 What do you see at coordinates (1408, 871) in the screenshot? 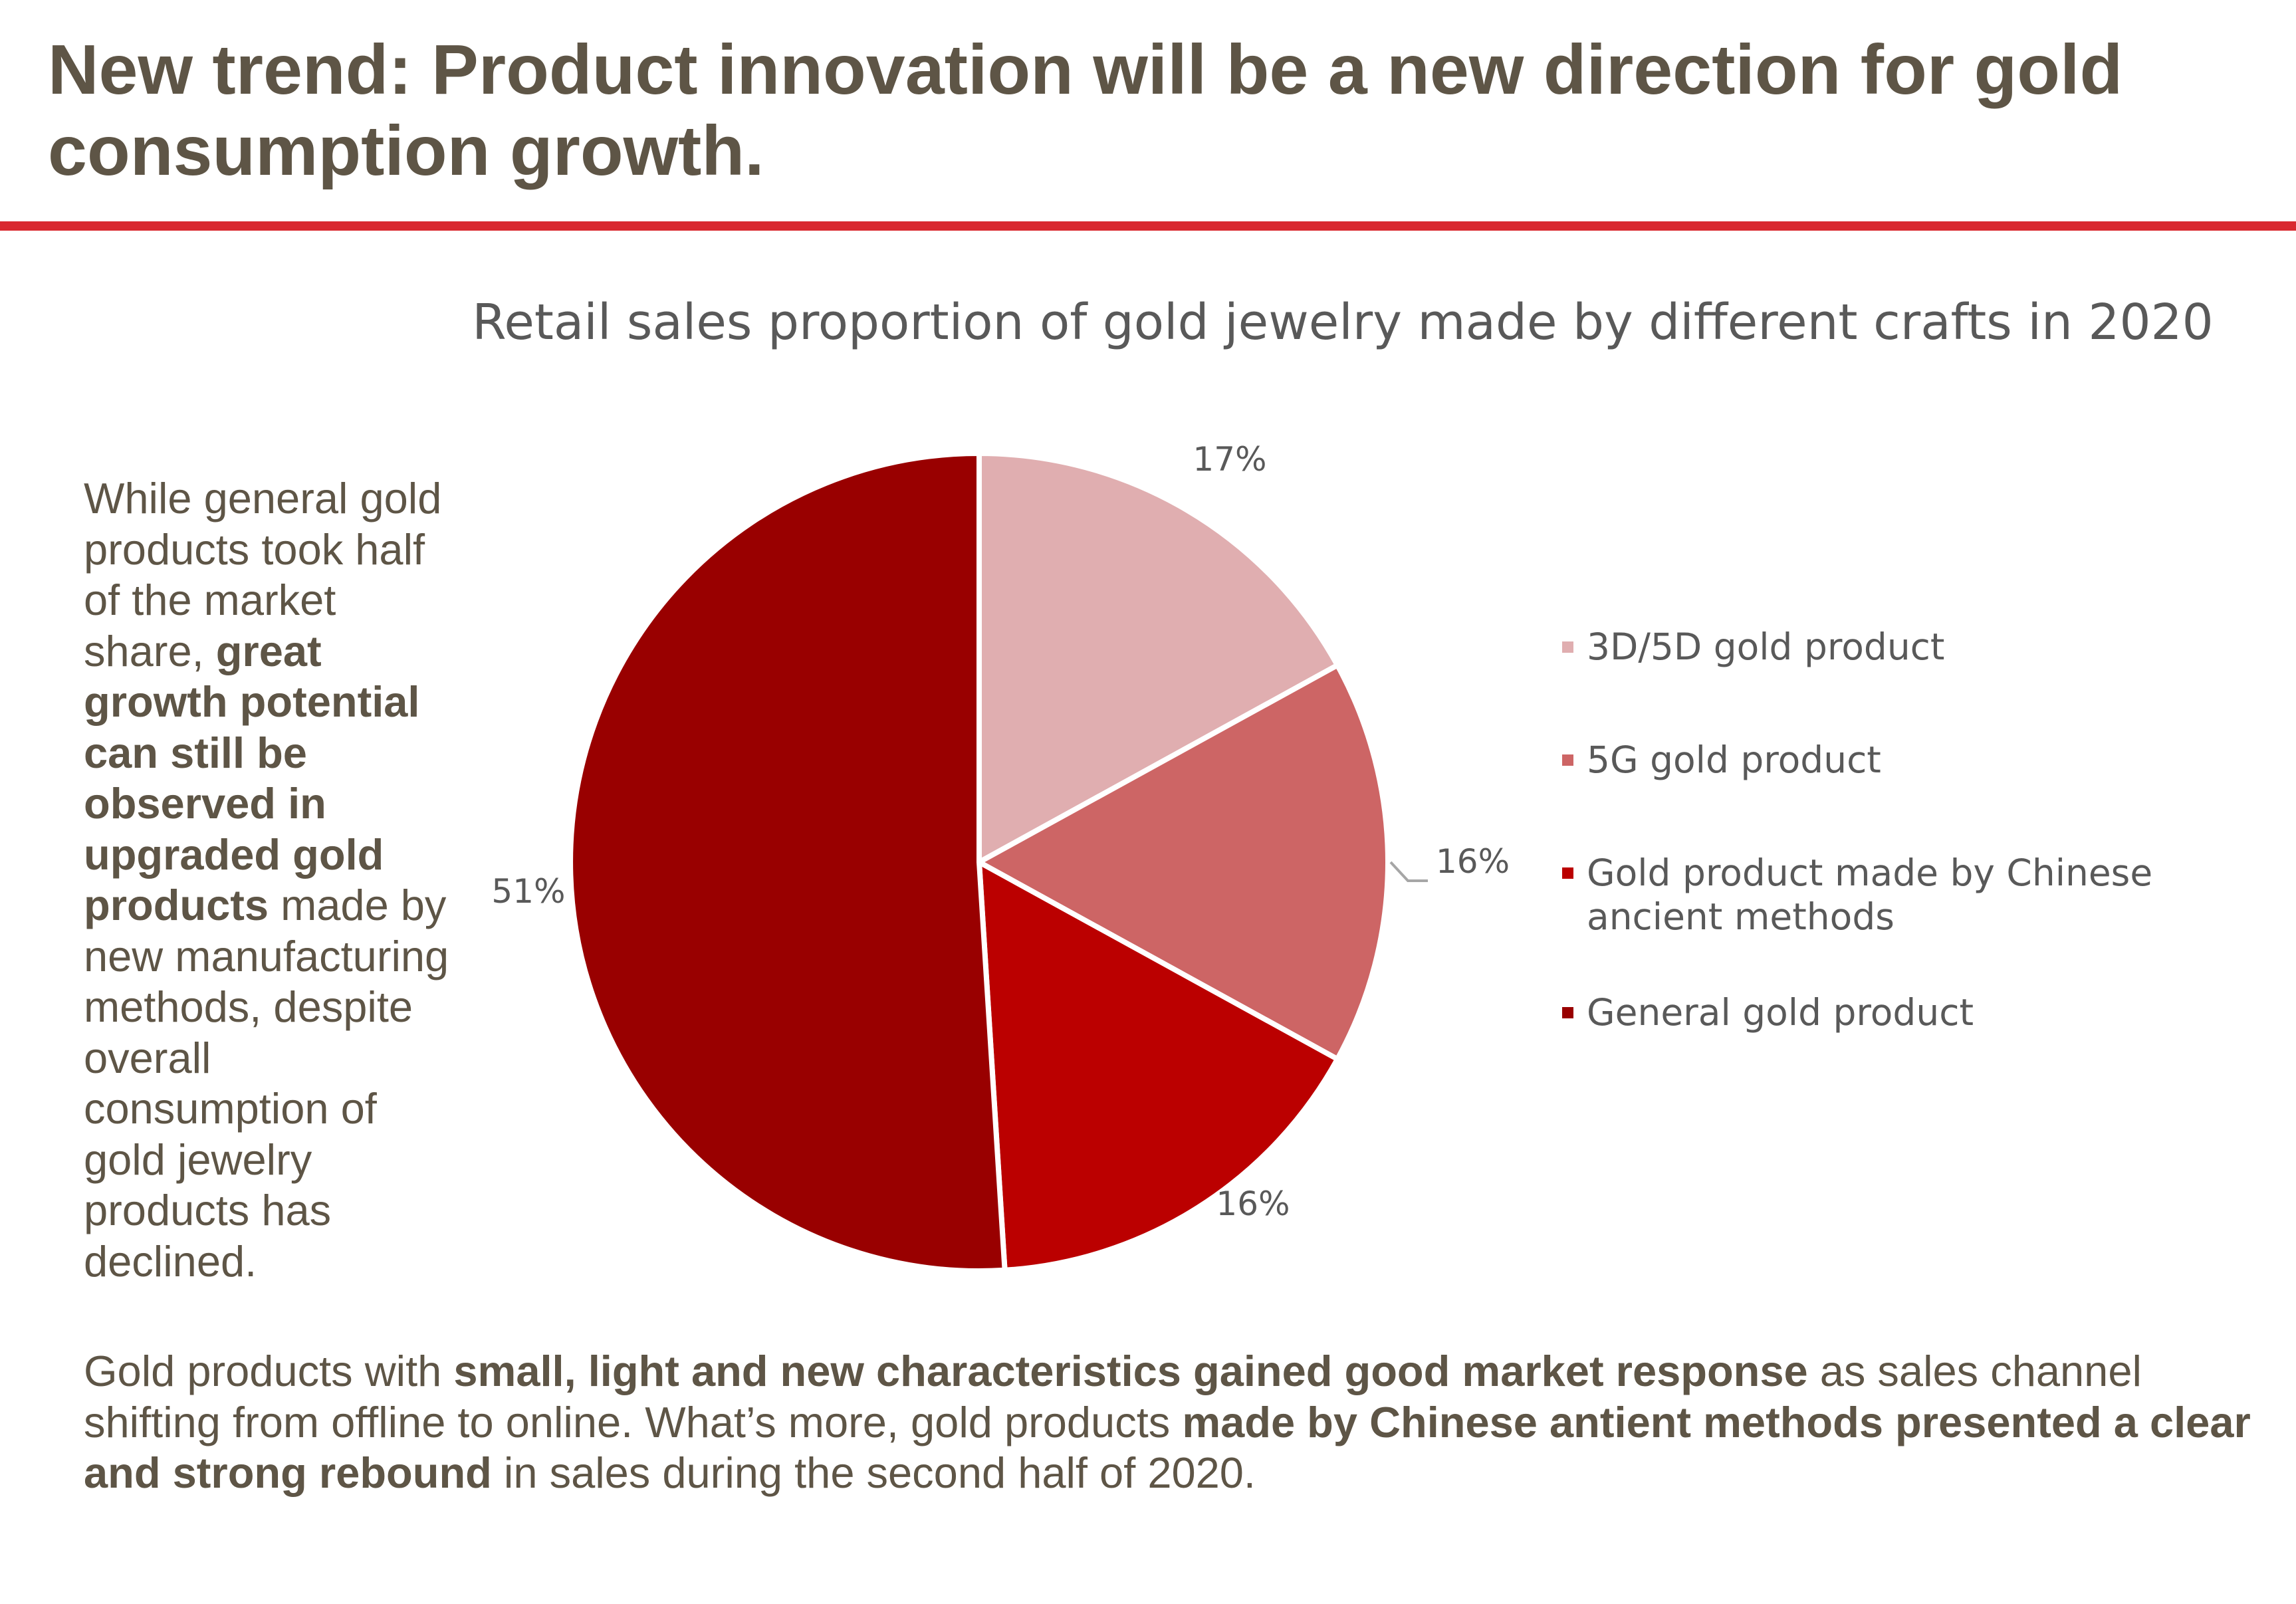
I see `label-leader-line` at bounding box center [1408, 871].